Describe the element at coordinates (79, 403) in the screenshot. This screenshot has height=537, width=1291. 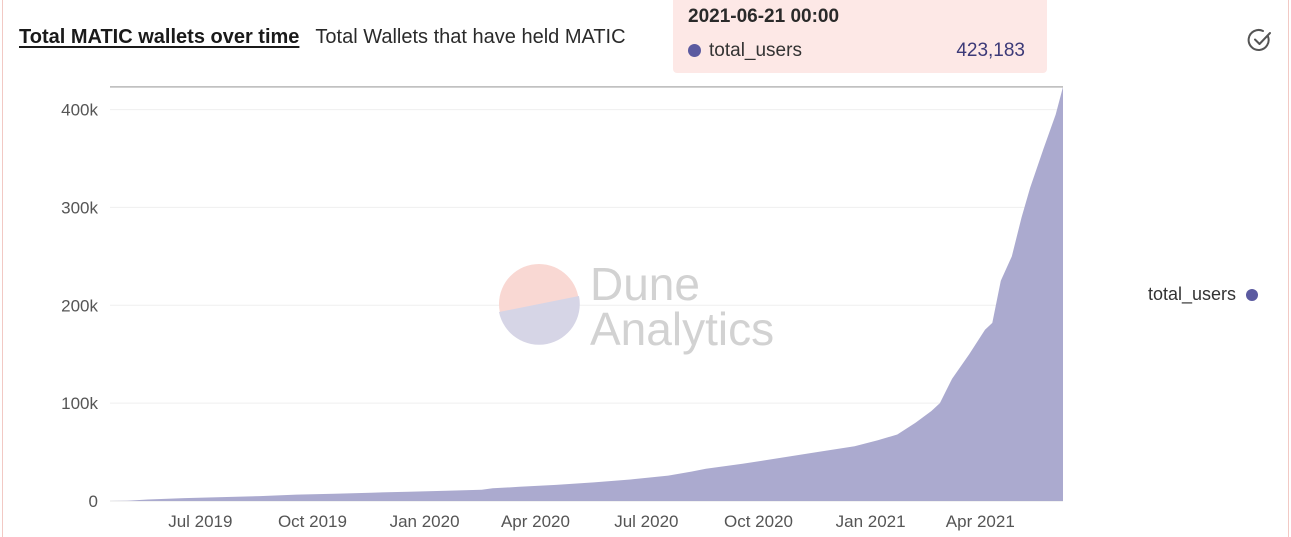
I see `y-tick-label: 100k` at that location.